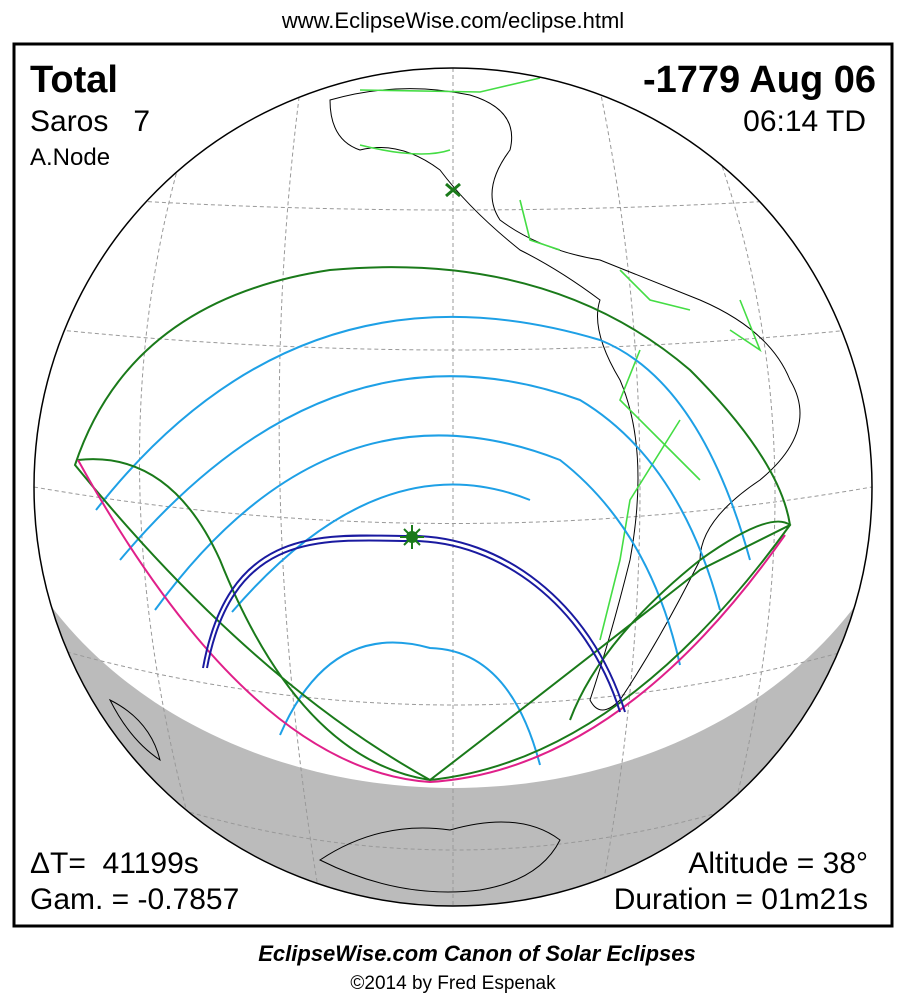  What do you see at coordinates (70, 157) in the screenshot?
I see `node: A.Node` at bounding box center [70, 157].